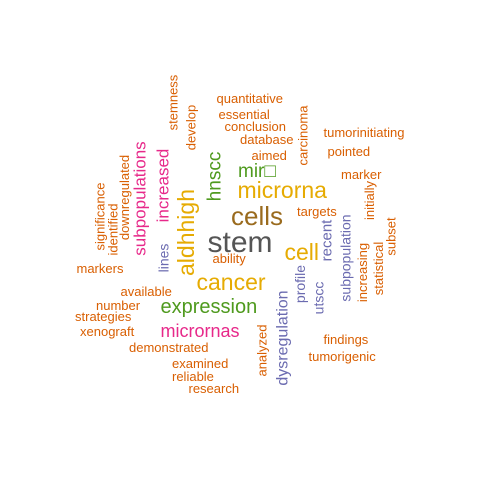  I want to click on word-number: number, so click(118, 305).